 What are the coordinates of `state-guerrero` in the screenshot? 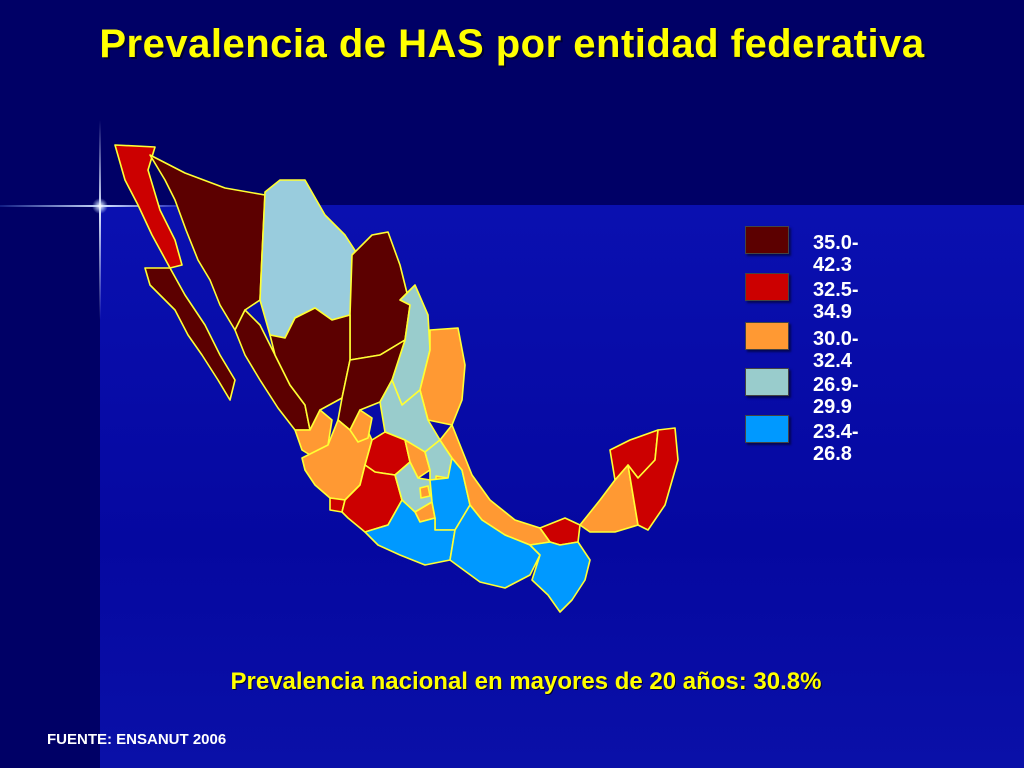 It's located at (410, 532).